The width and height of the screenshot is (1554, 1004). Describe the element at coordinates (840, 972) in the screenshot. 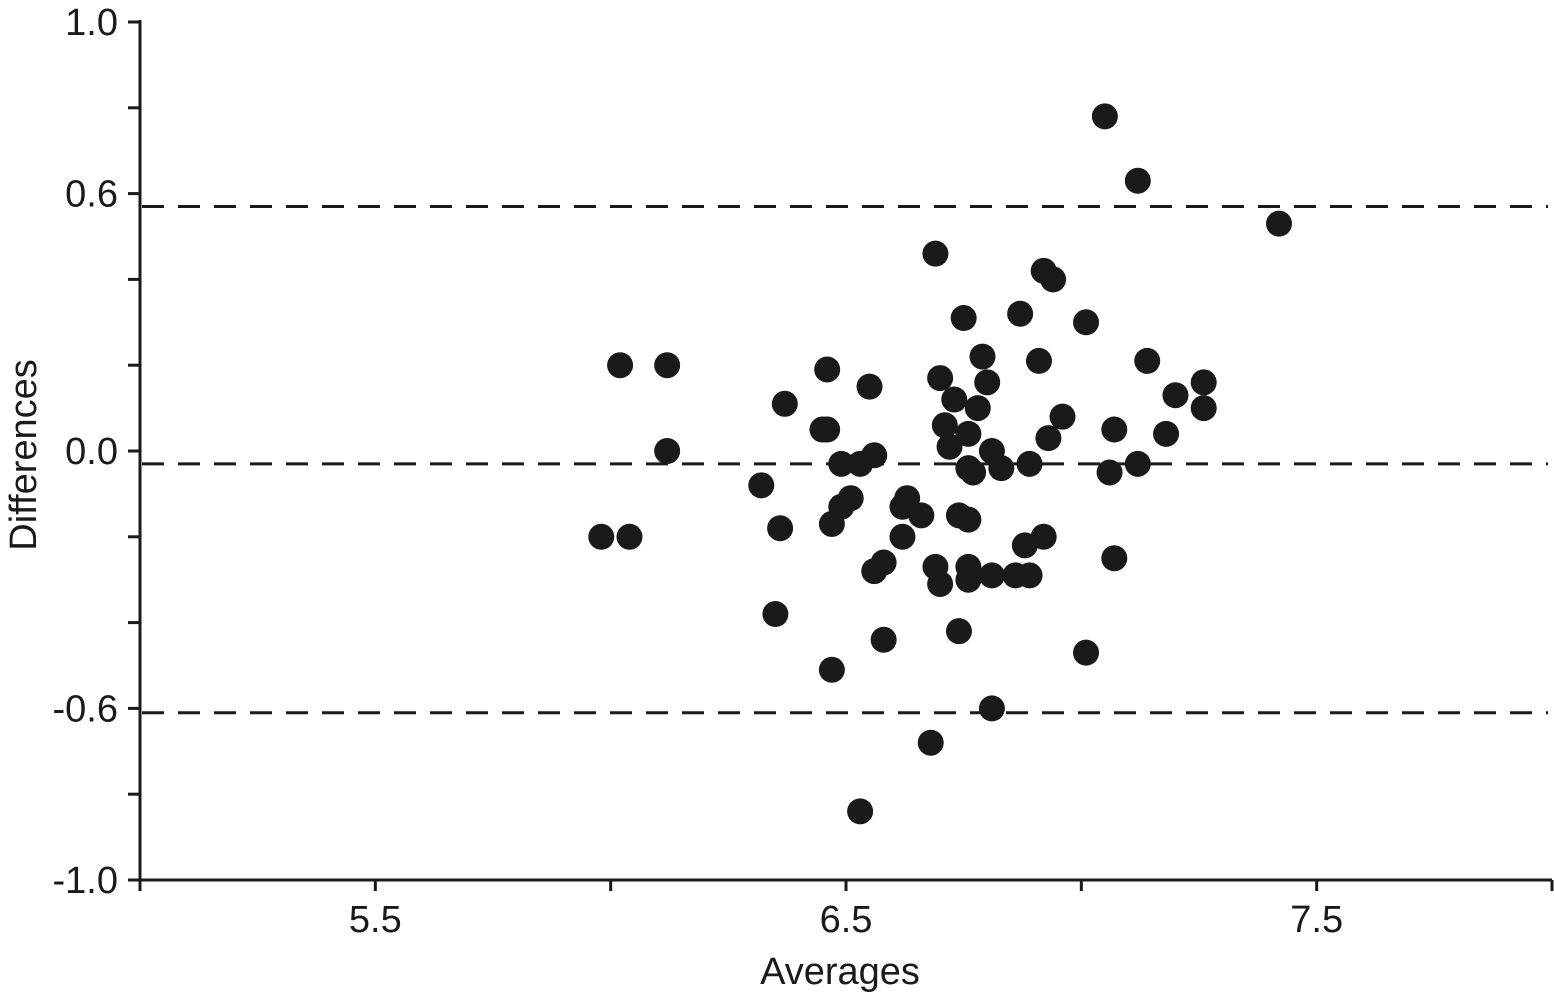

I see `x-axis-title: Averages` at that location.